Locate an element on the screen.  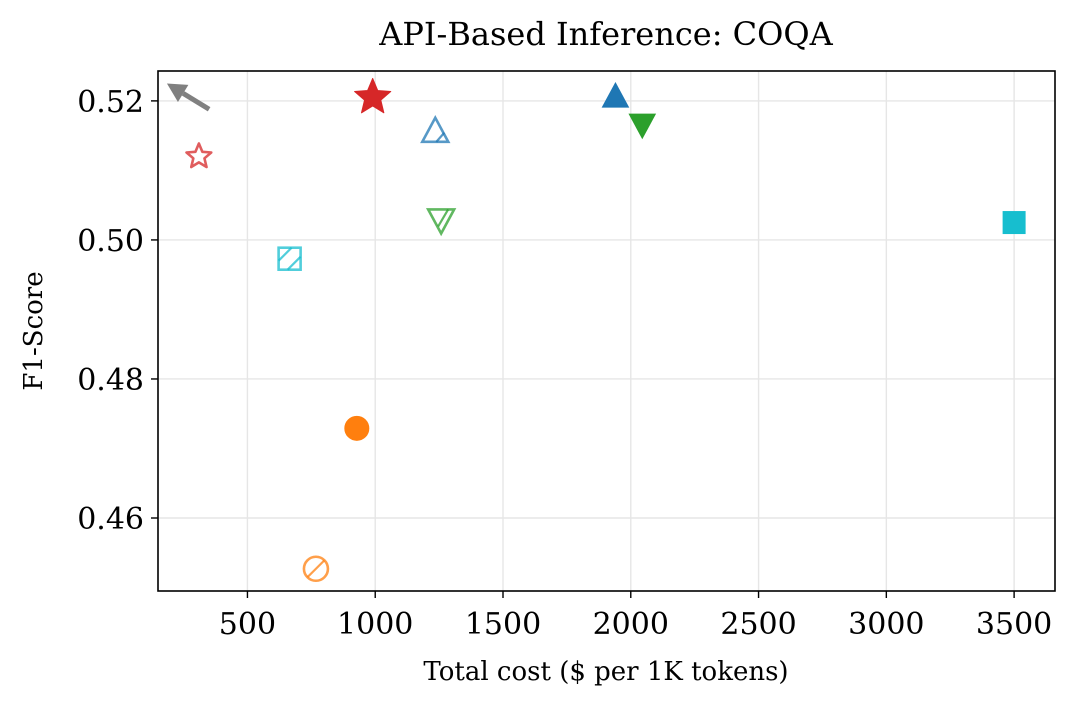
x-tick-label: 1500 is located at coordinates (503, 624).